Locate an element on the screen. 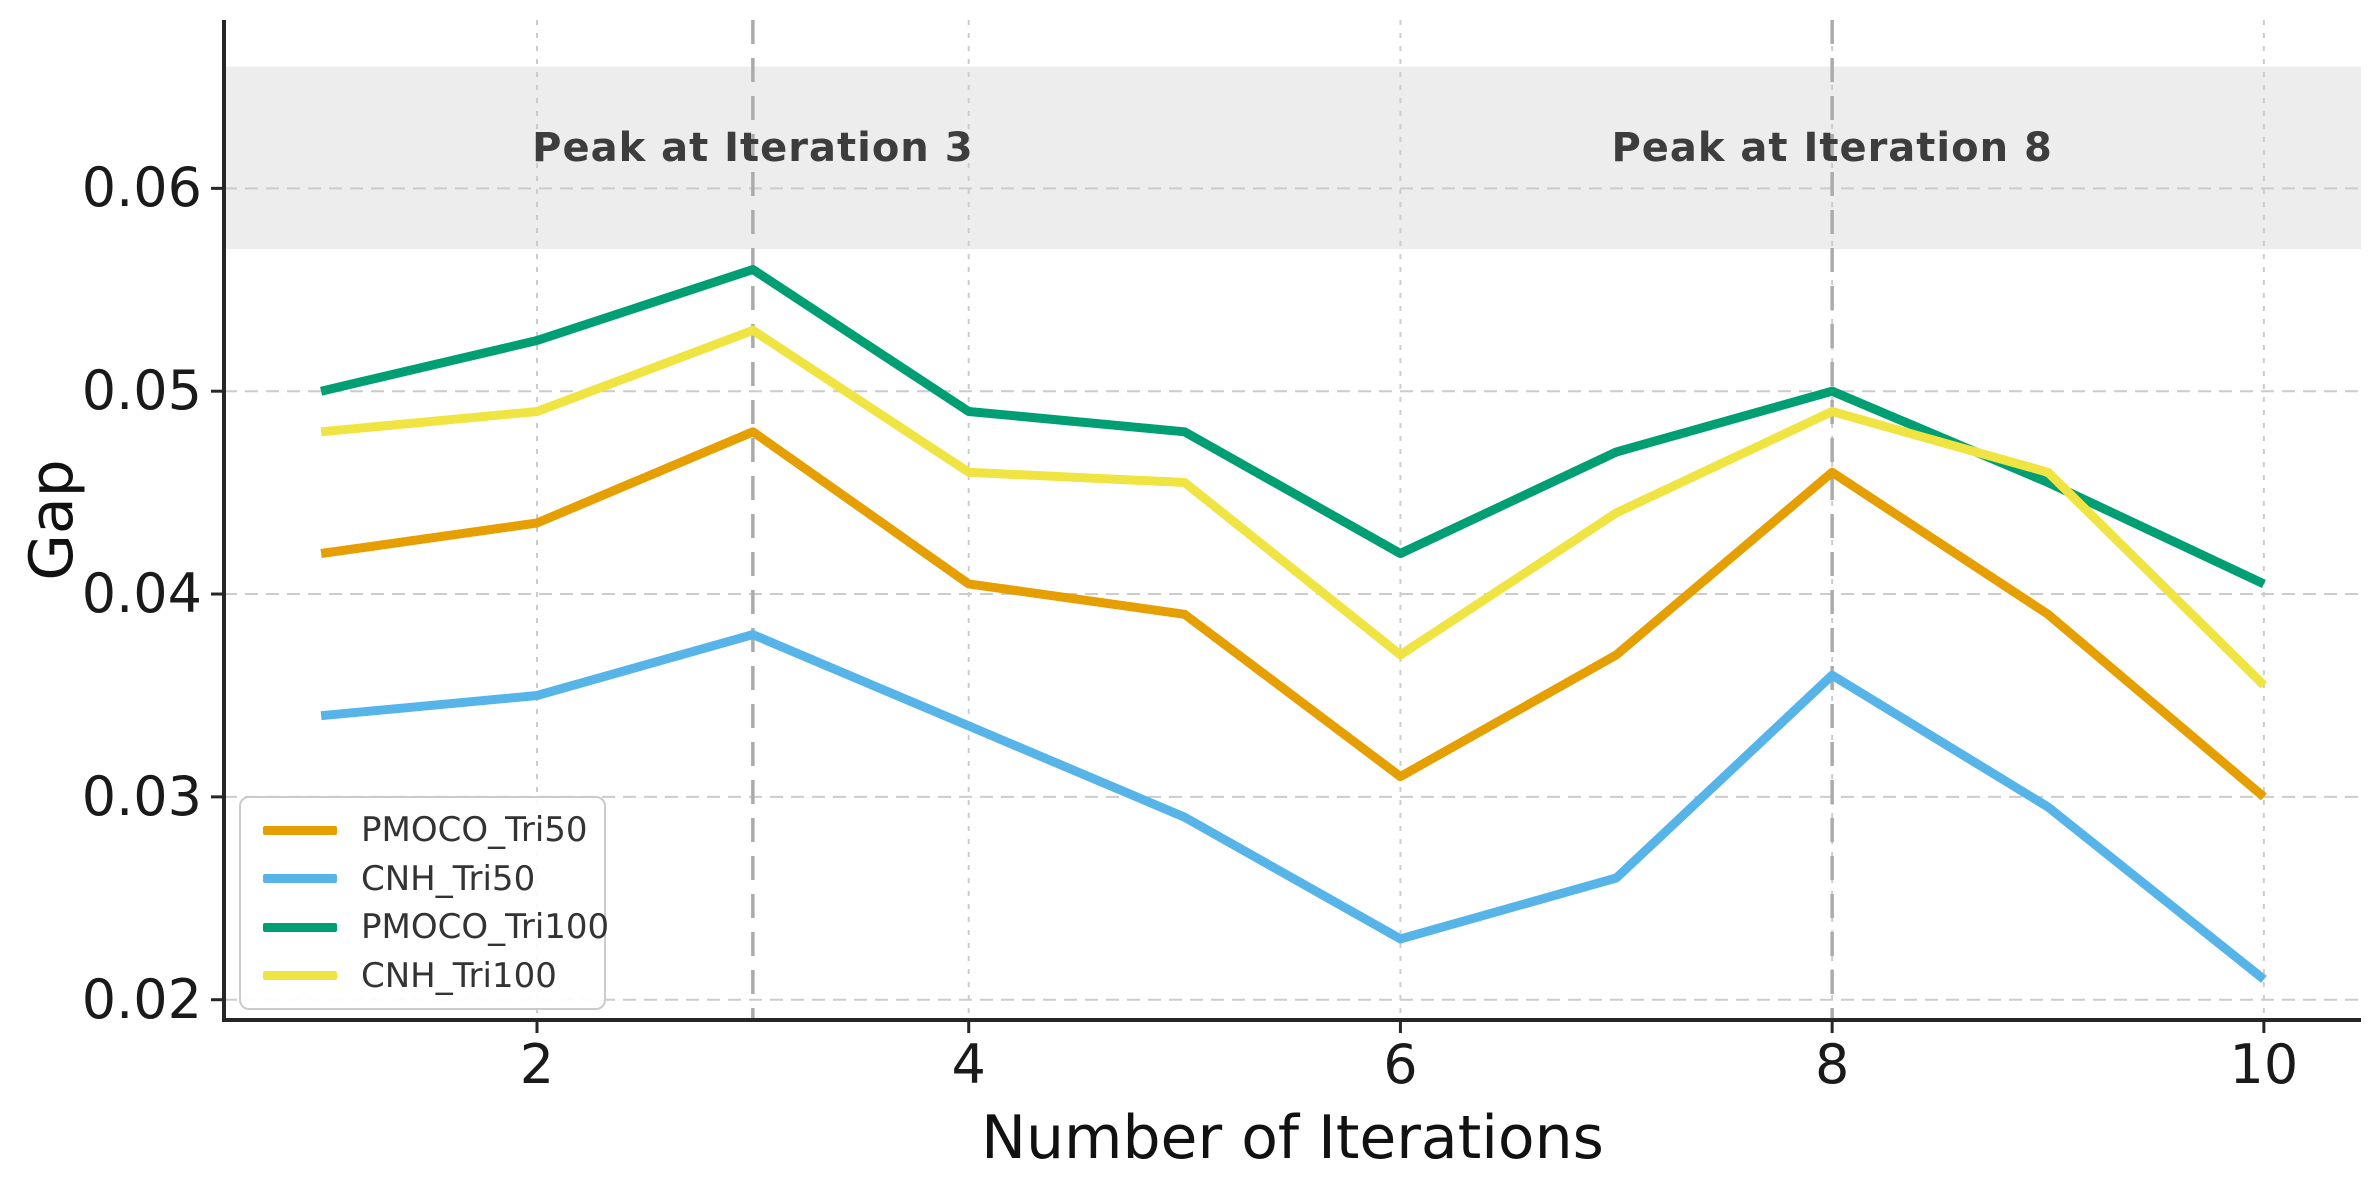 The image size is (2379, 1180). x-tick-label-10: 10 is located at coordinates (2264, 1064).